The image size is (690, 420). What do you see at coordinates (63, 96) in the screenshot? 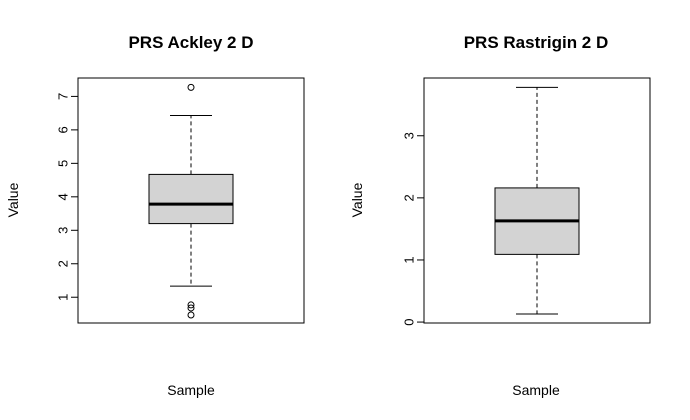
I see `y-tick-label: 7` at bounding box center [63, 96].